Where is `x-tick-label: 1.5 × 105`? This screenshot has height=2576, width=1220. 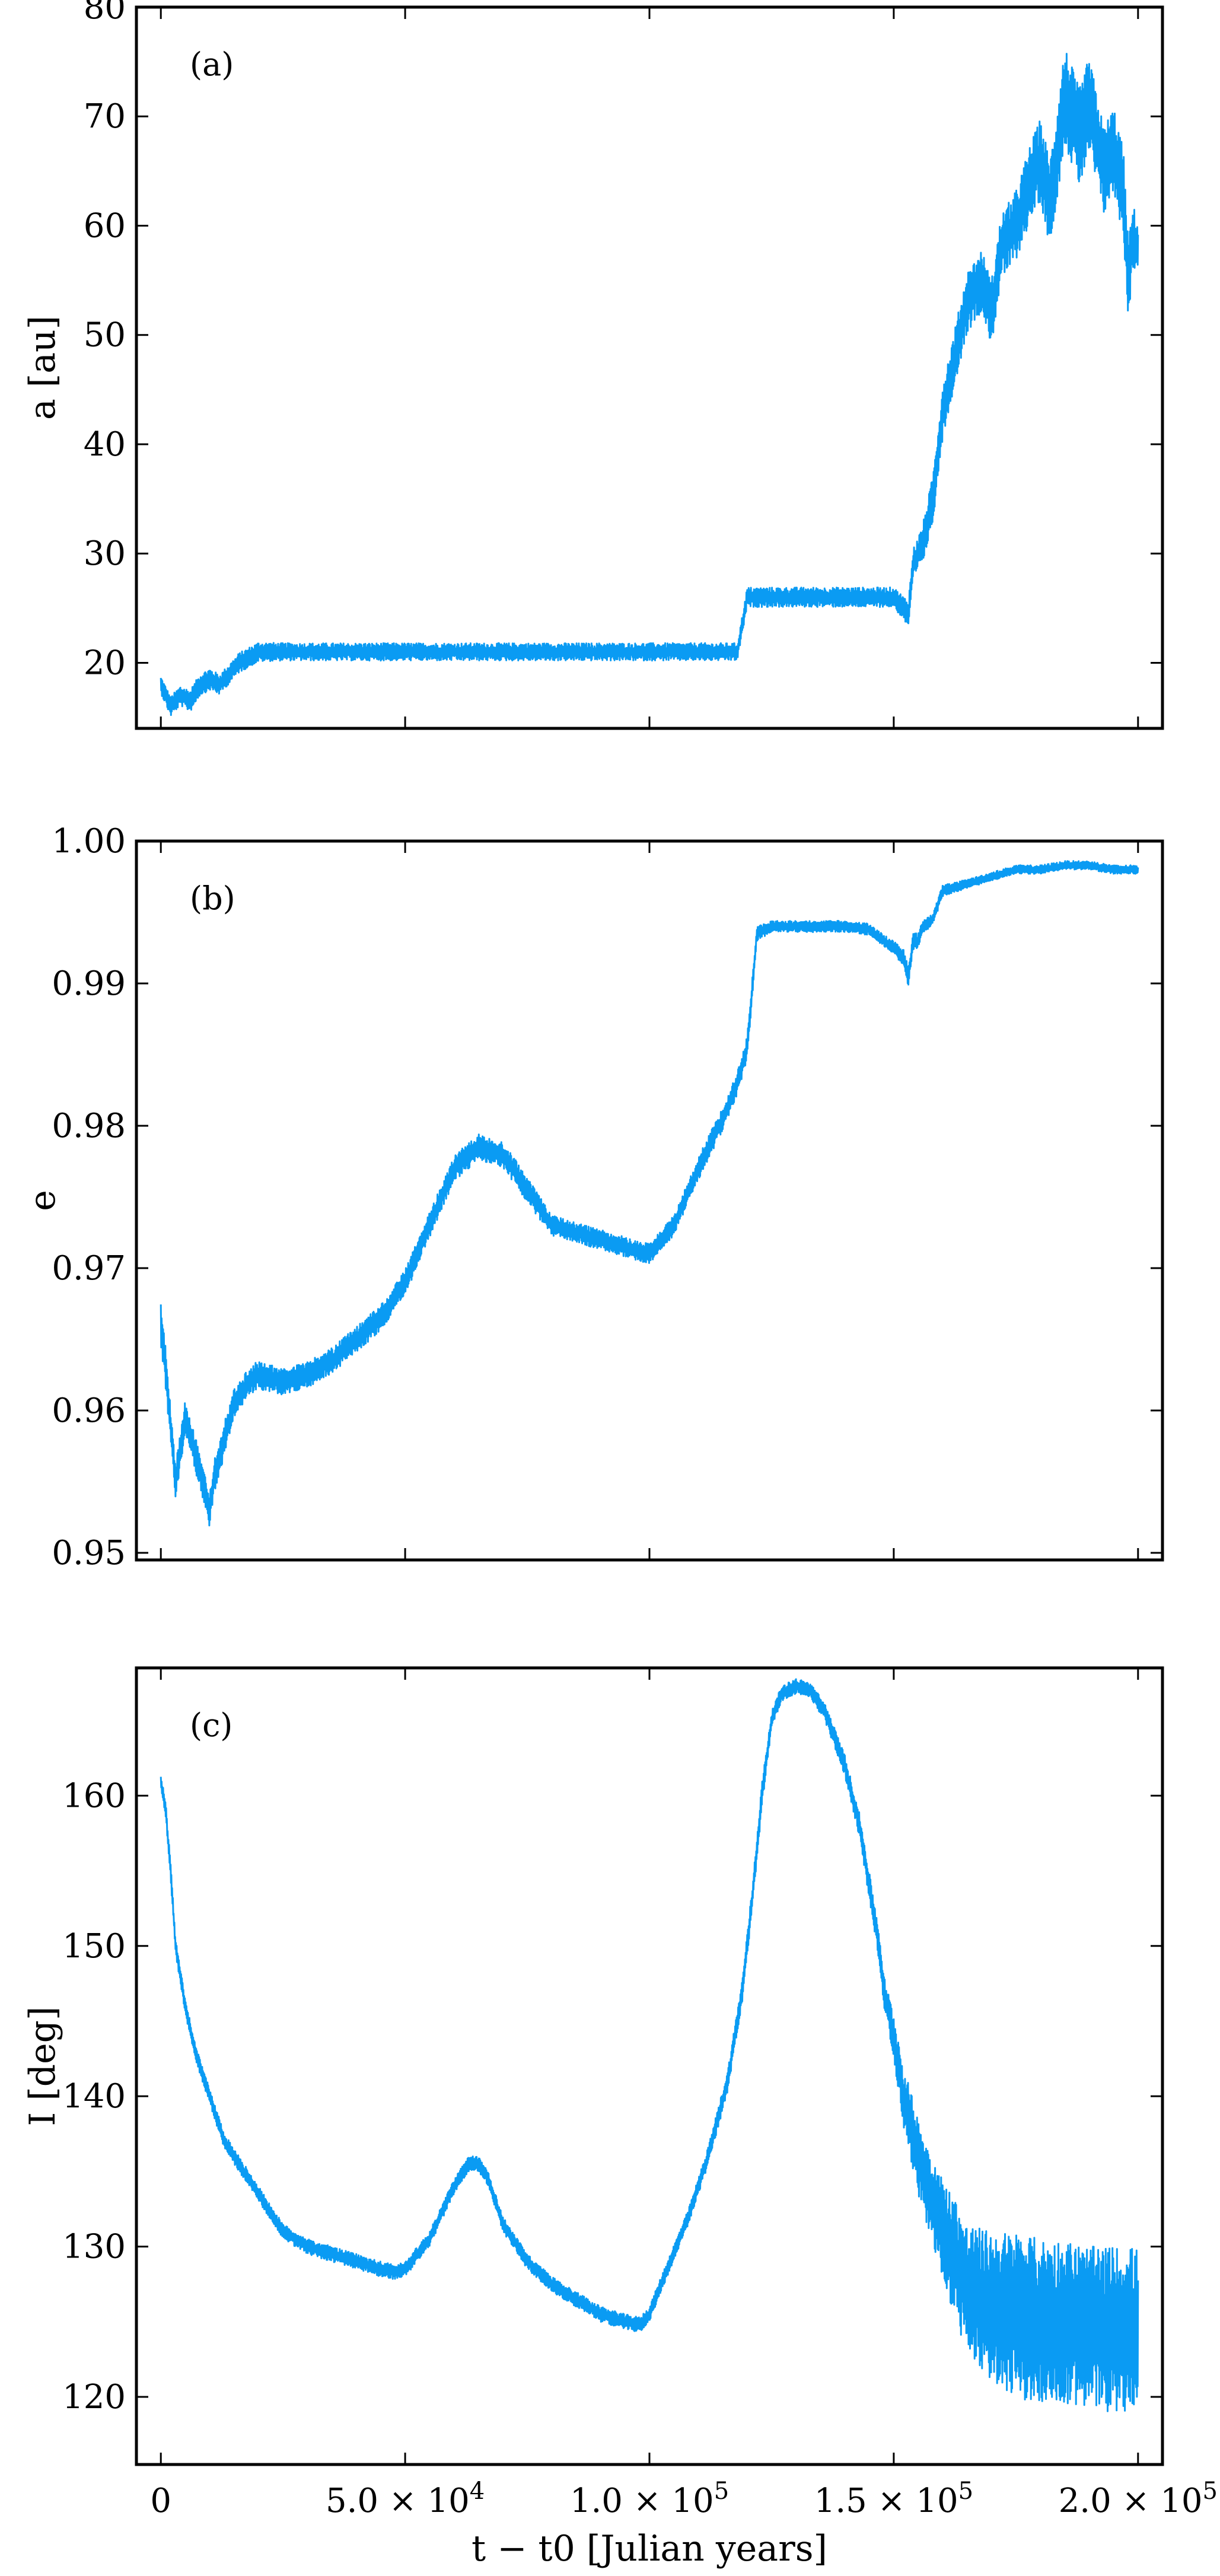
x-tick-label: 1.5 × 105 is located at coordinates (893, 2499).